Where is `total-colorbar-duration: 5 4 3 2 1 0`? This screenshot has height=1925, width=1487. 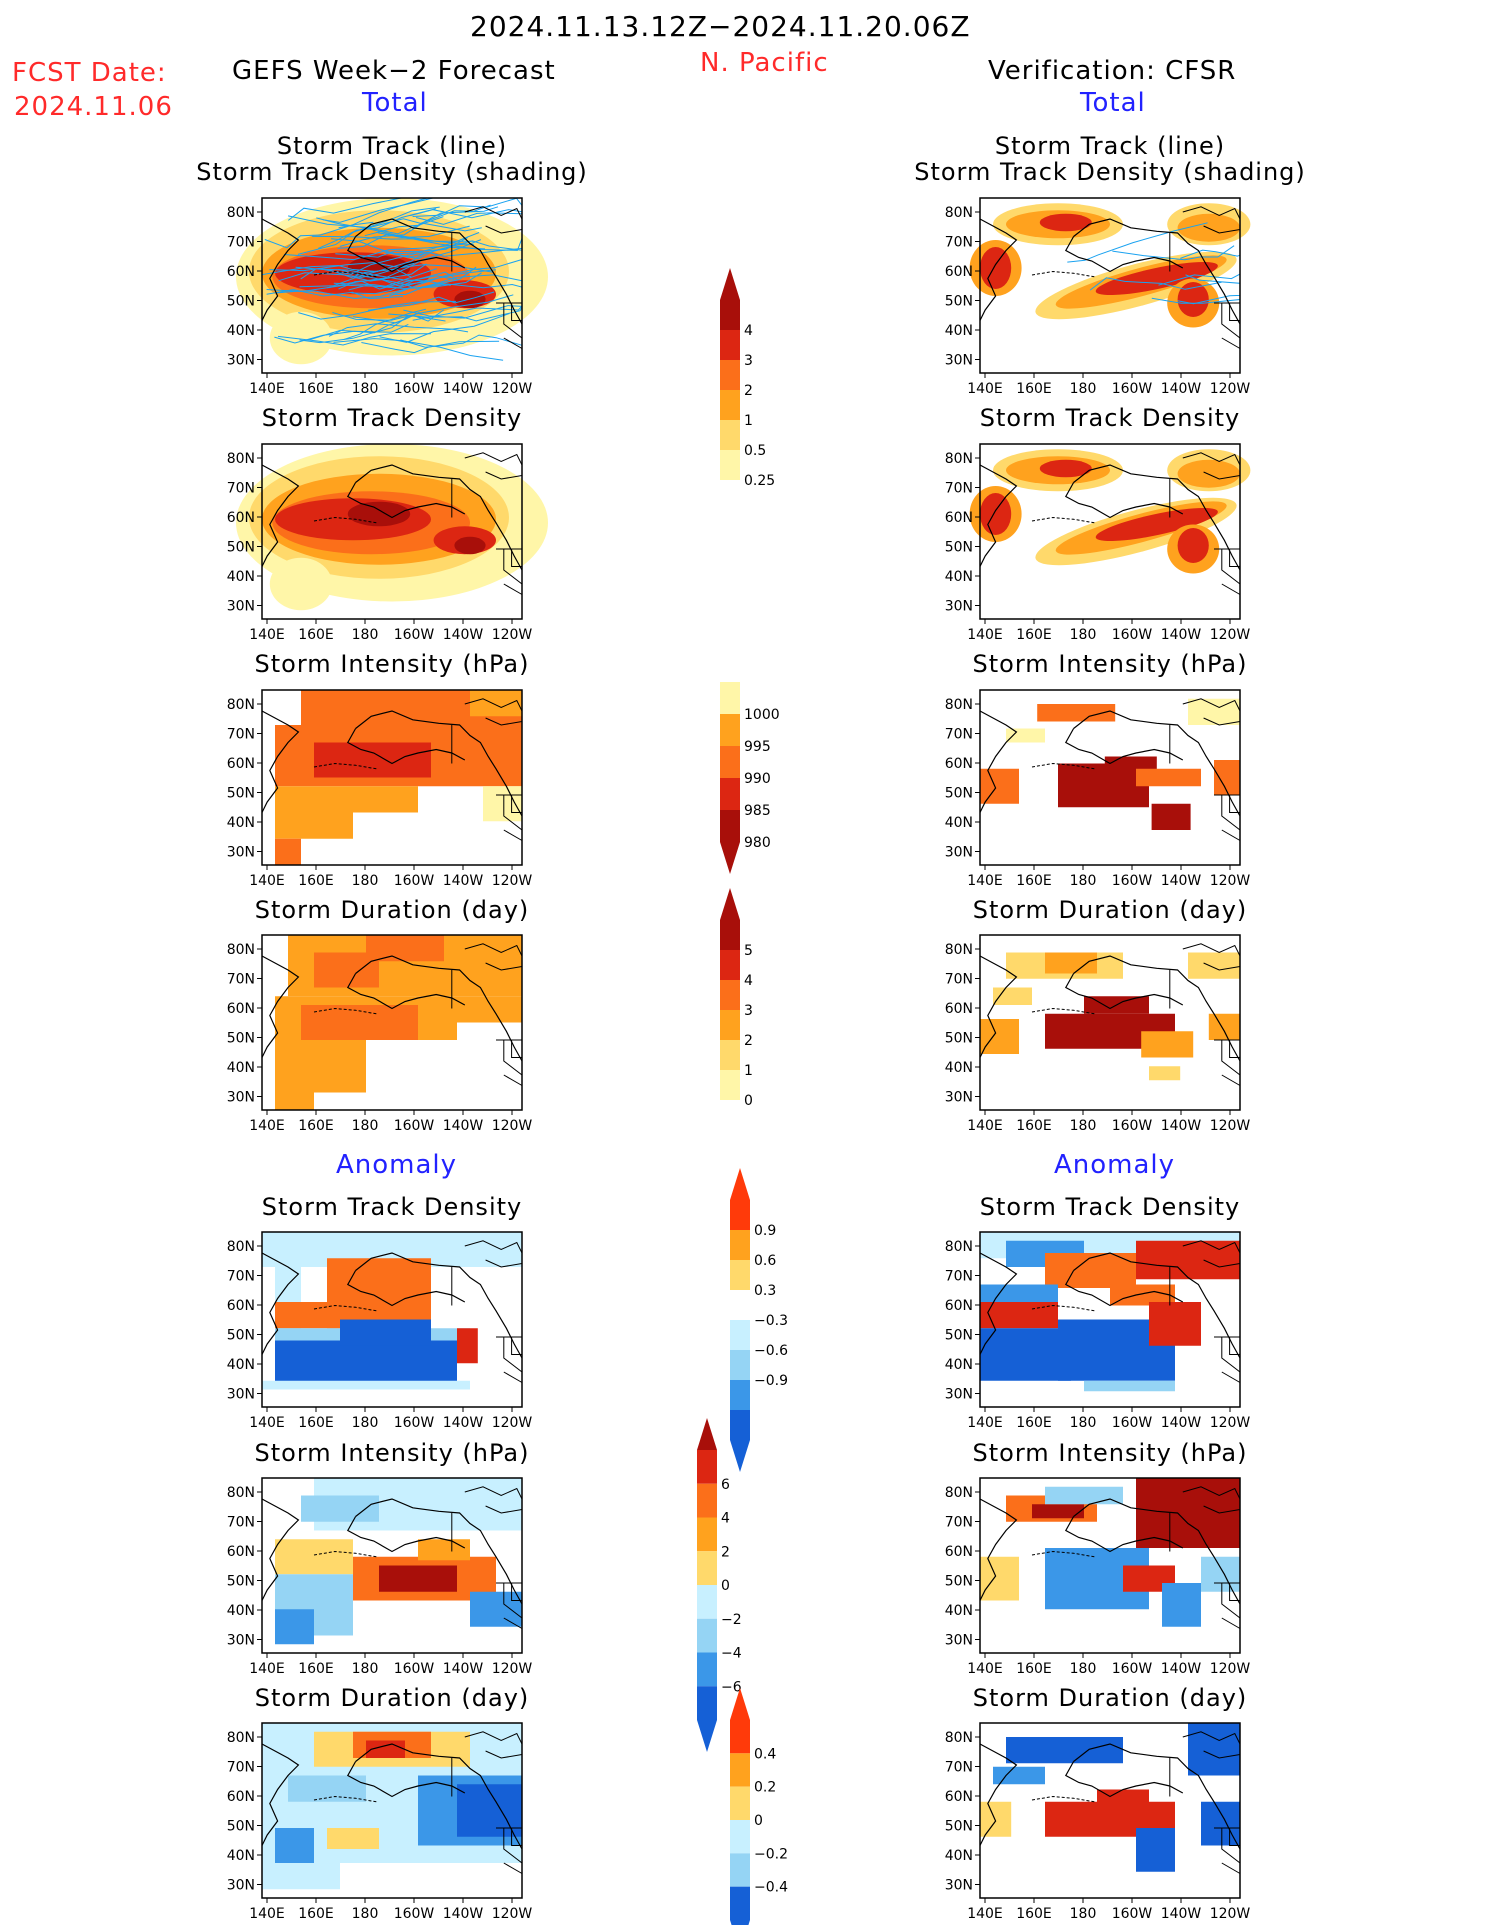 total-colorbar-duration: 5 4 3 2 1 0 is located at coordinates (736, 1009).